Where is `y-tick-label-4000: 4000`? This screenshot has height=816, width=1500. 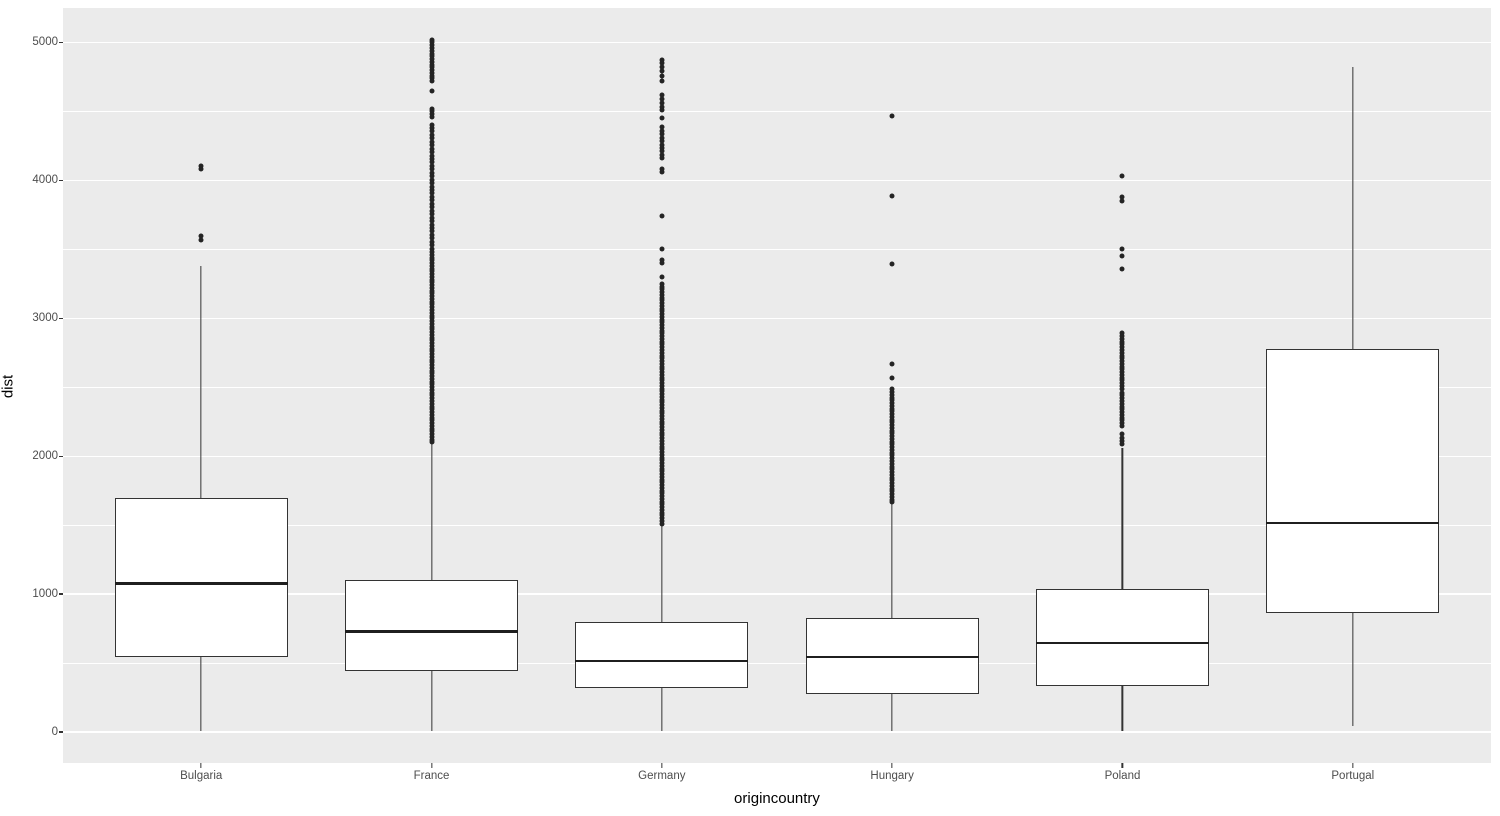 y-tick-label-4000: 4000 is located at coordinates (45, 180).